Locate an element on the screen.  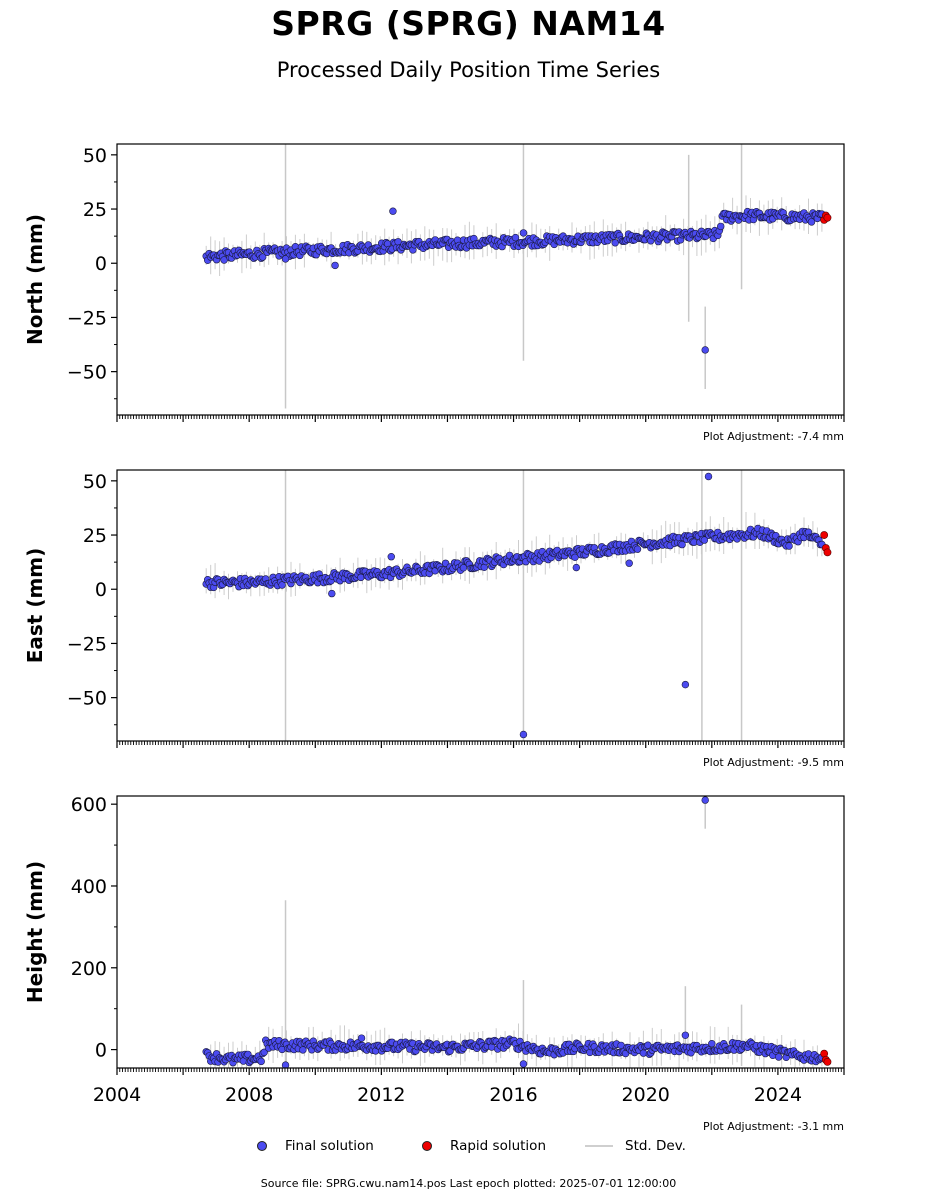
plot-content is located at coordinates (517, 276).